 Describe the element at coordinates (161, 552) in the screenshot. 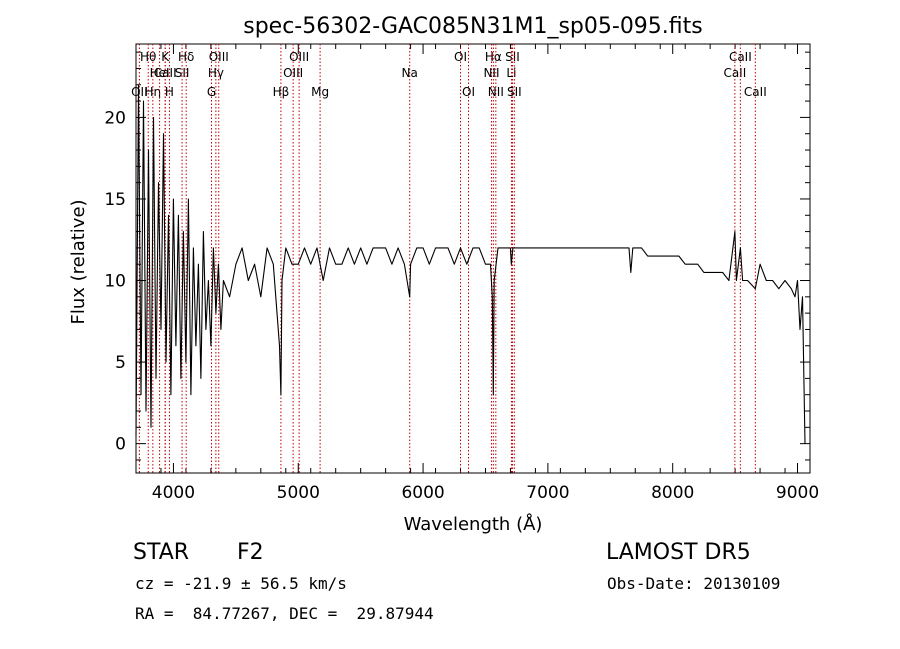

I see `object-class: STAR` at that location.